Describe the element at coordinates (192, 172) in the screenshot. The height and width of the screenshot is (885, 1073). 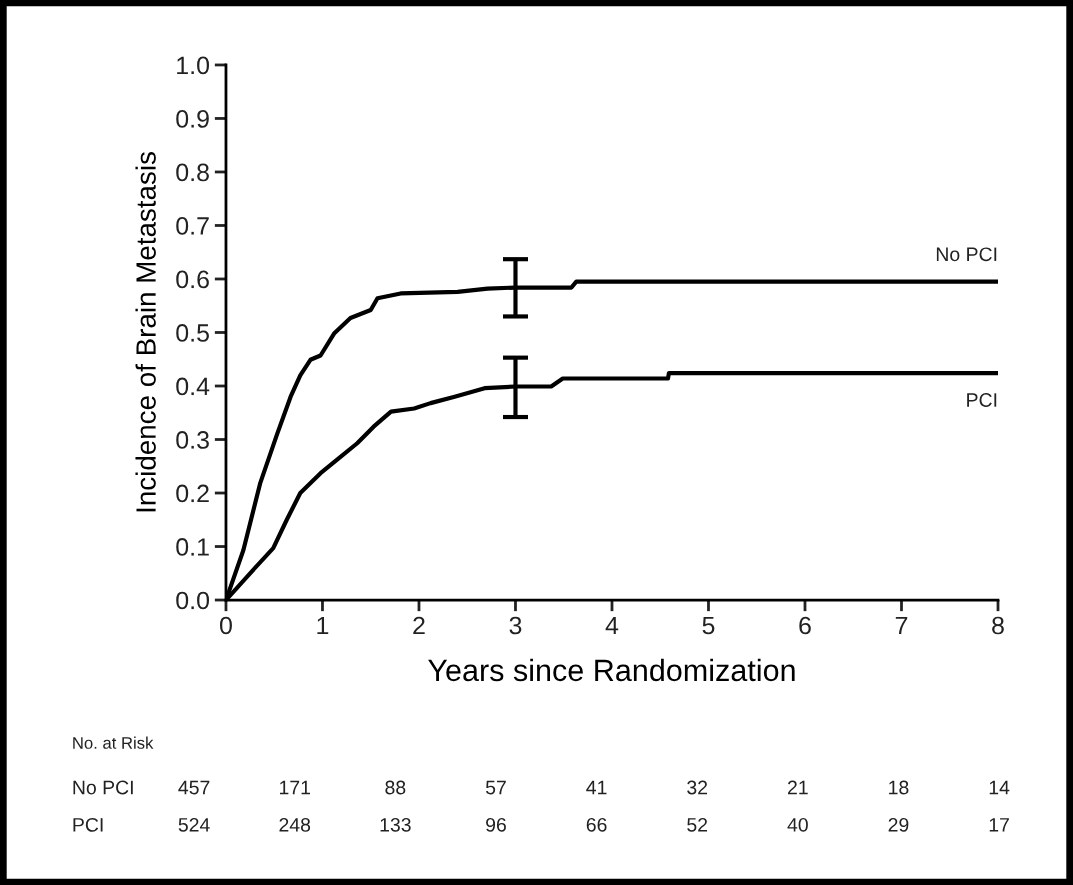
I see `y-tick-label: 0.8` at that location.